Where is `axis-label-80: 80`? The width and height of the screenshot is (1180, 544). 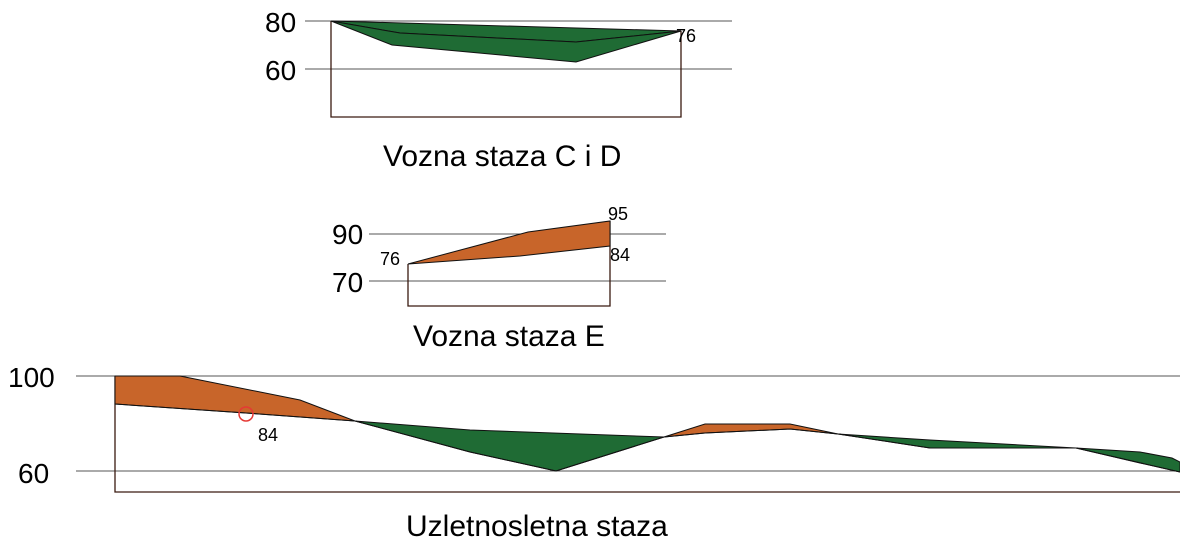 axis-label-80: 80 is located at coordinates (280, 22).